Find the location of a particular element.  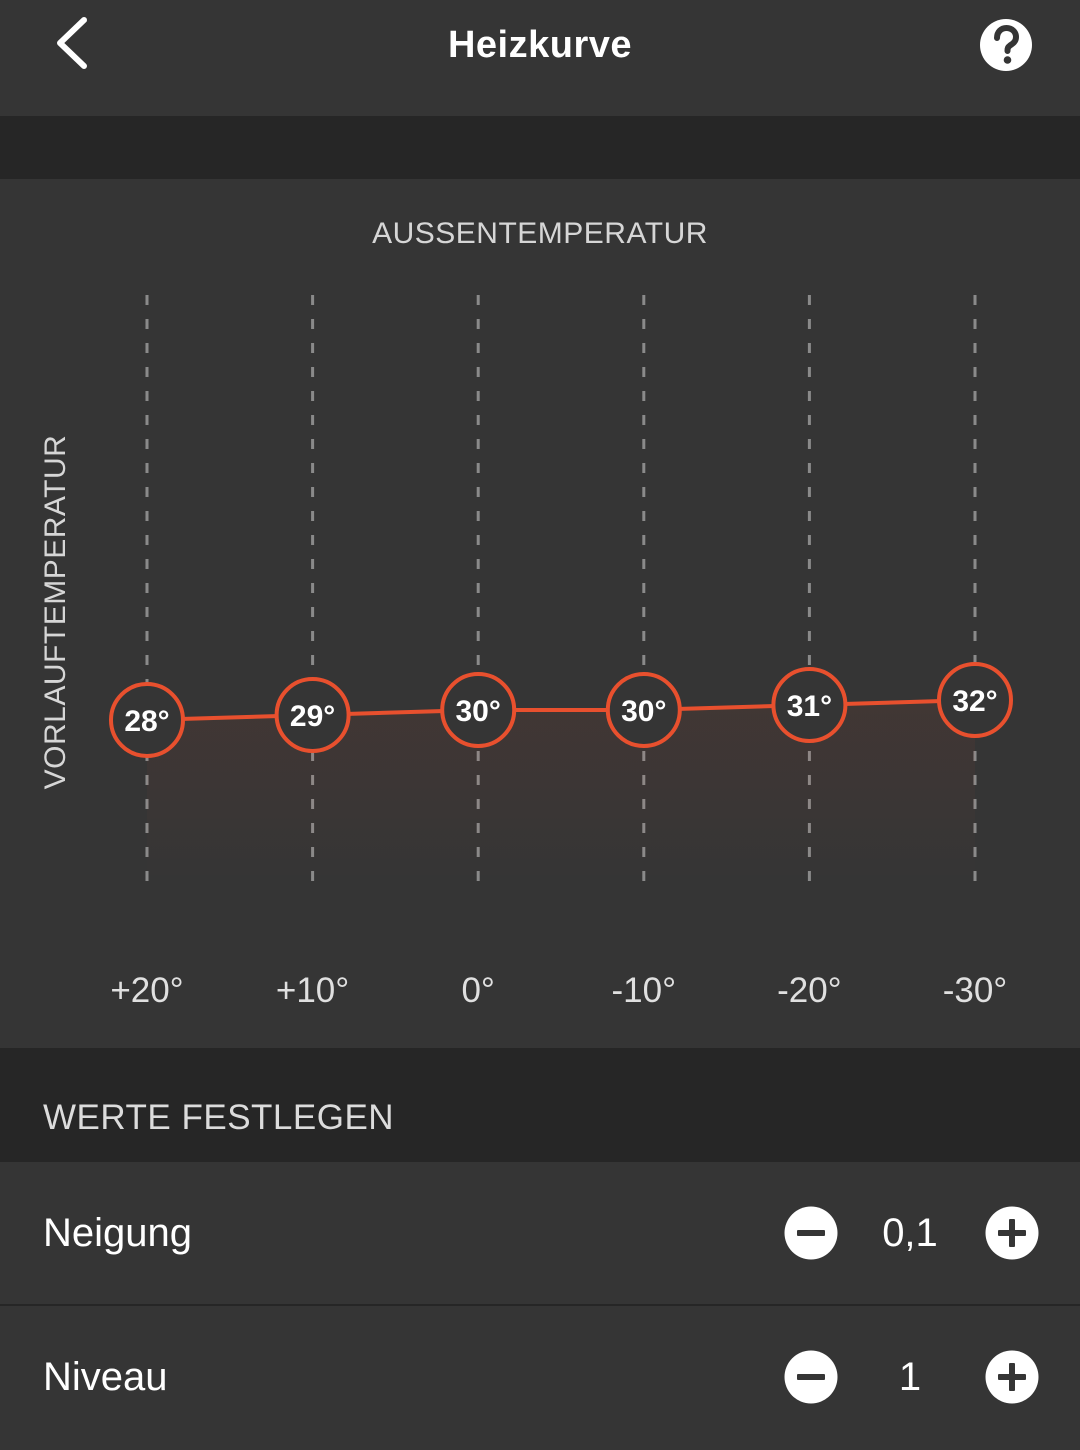

setting-label: Neigung is located at coordinates (118, 1233).